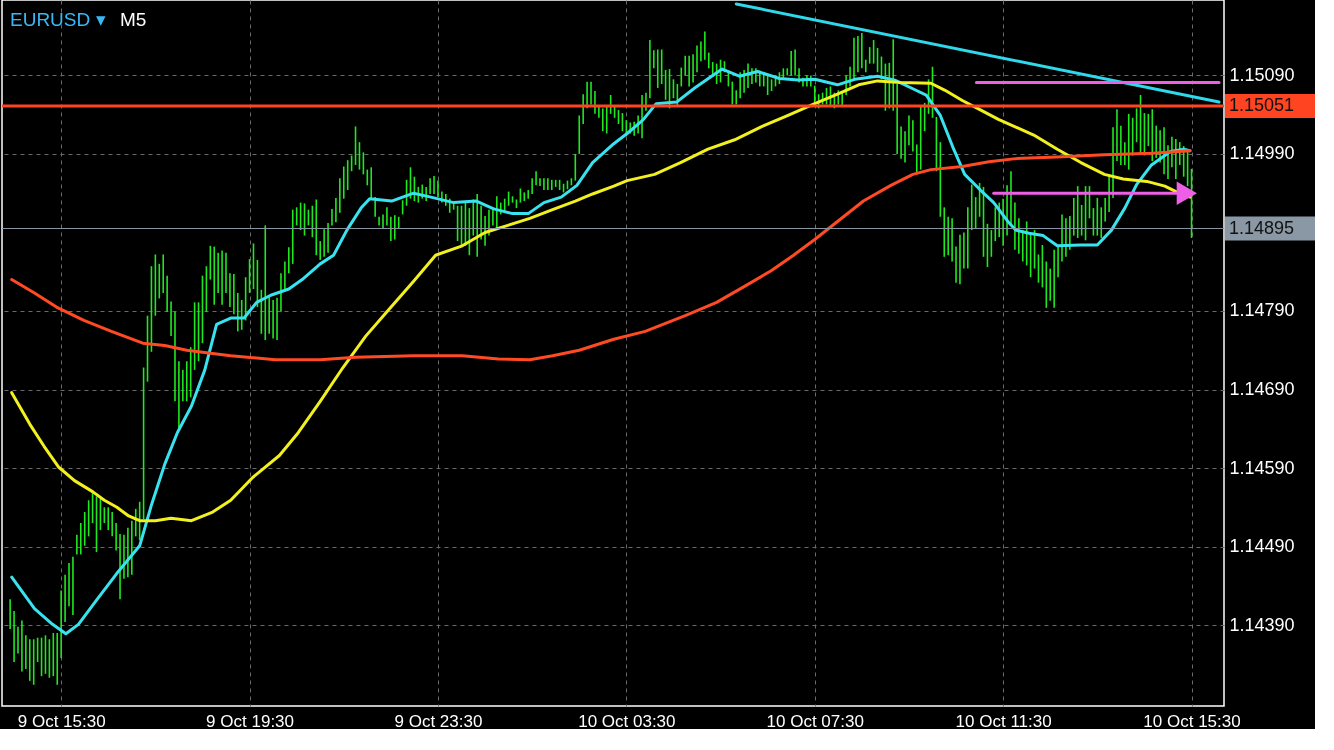 The height and width of the screenshot is (750, 1334). Describe the element at coordinates (1003, 721) in the screenshot. I see `x-tick-label: 10 Oct 11:30` at that location.